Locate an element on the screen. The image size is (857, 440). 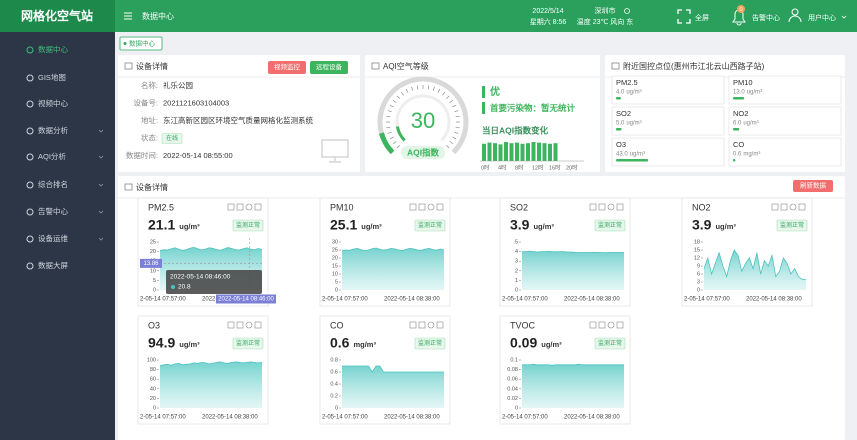
card-unit: mg/m³ is located at coordinates (364, 344).